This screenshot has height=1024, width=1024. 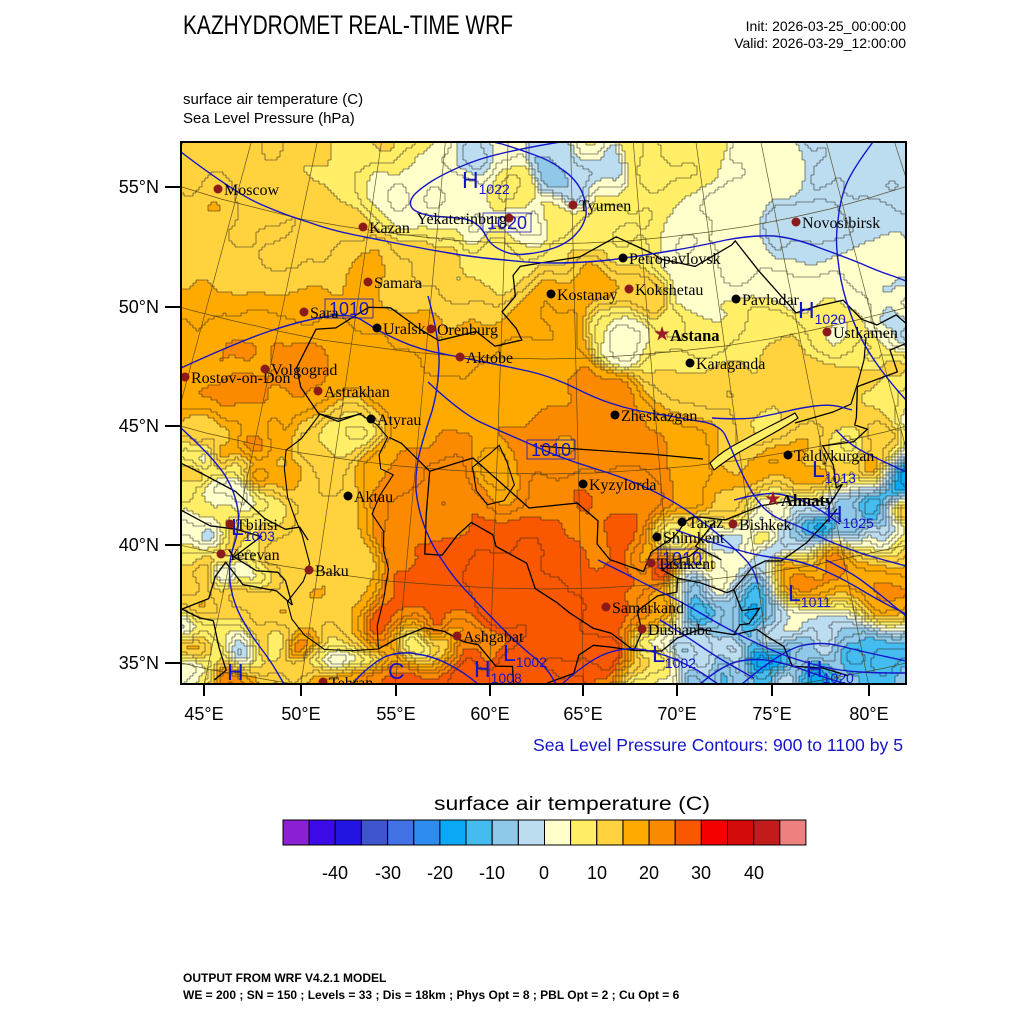 I want to click on svg-text: Kostanay, so click(x=587, y=295).